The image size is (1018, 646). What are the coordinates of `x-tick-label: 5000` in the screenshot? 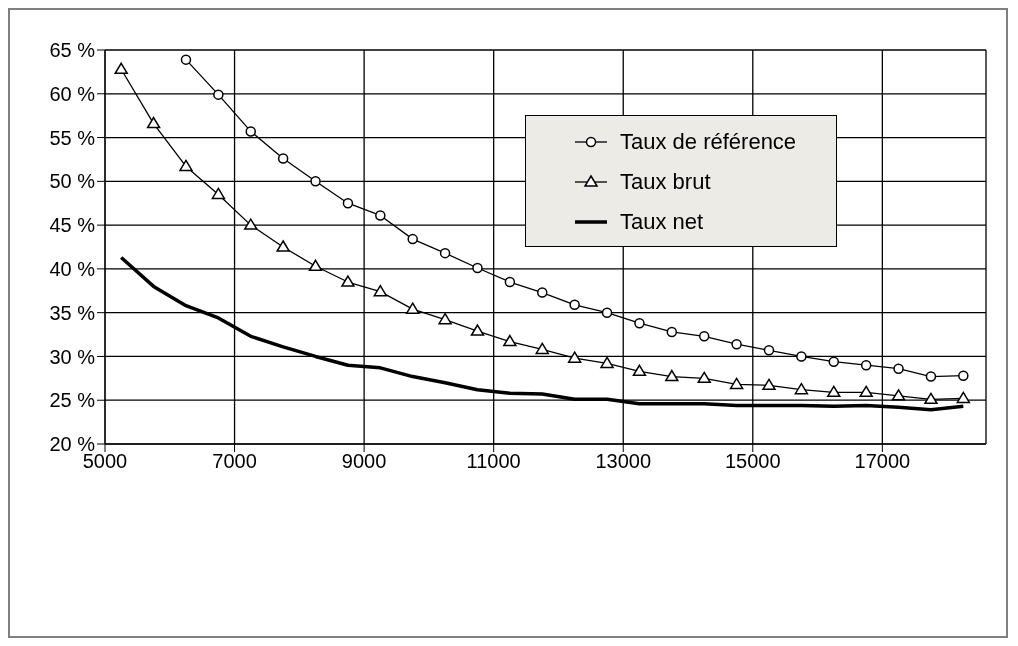 It's located at (105, 461).